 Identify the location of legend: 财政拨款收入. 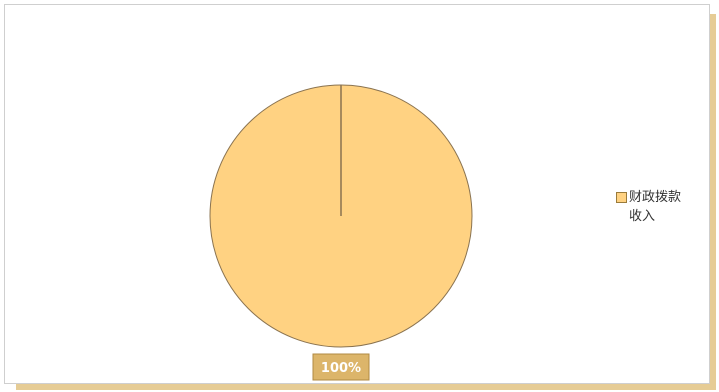
(651, 210).